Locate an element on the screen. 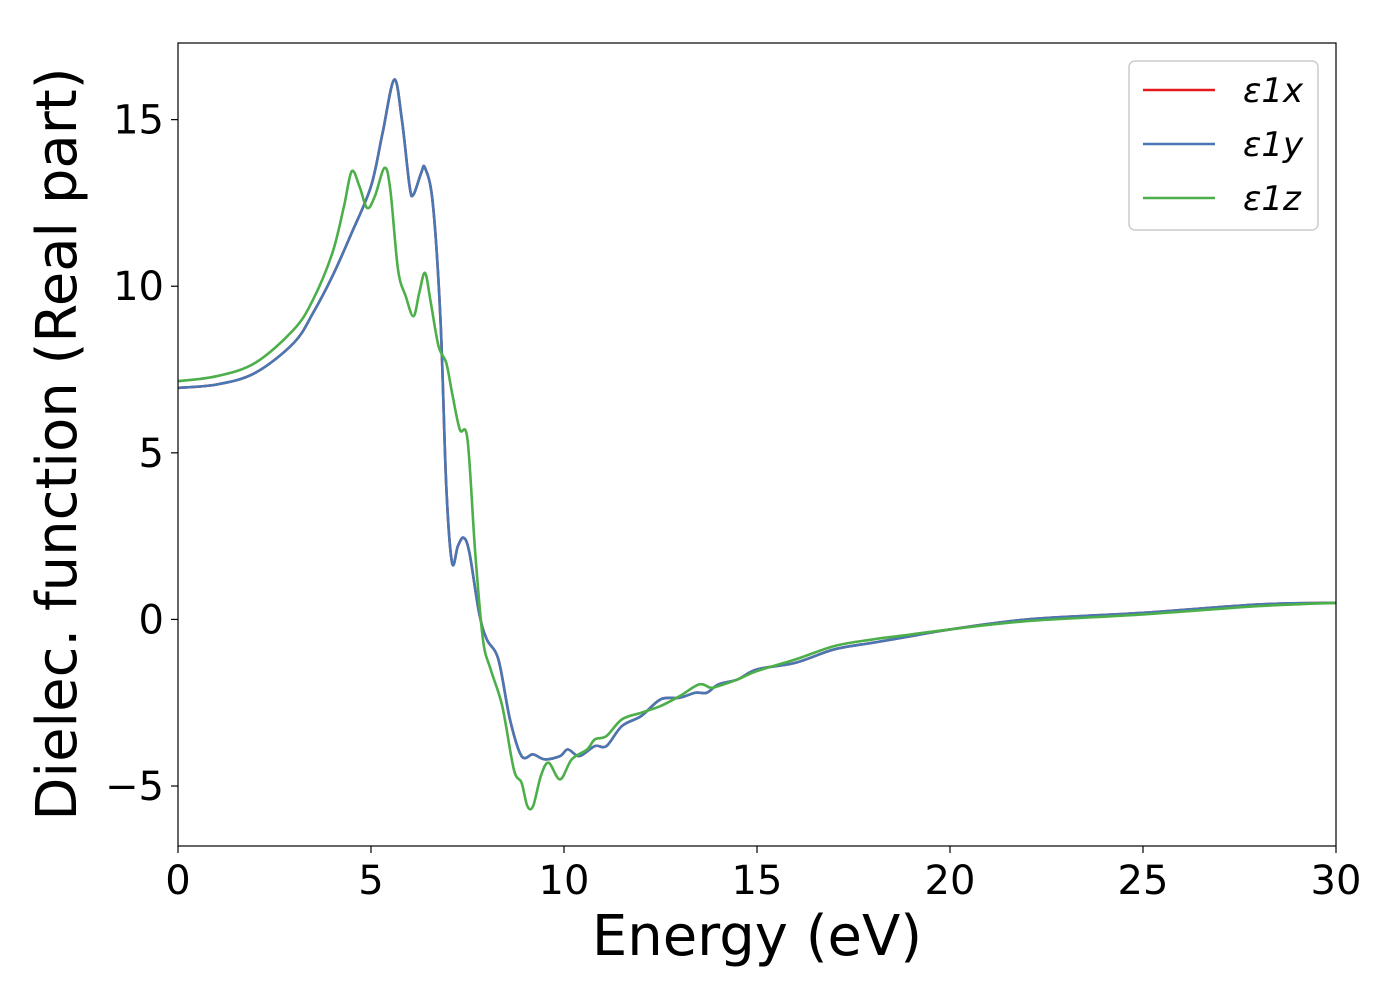 The image size is (1400, 1000). y-tick-label: 5 is located at coordinates (151, 454).